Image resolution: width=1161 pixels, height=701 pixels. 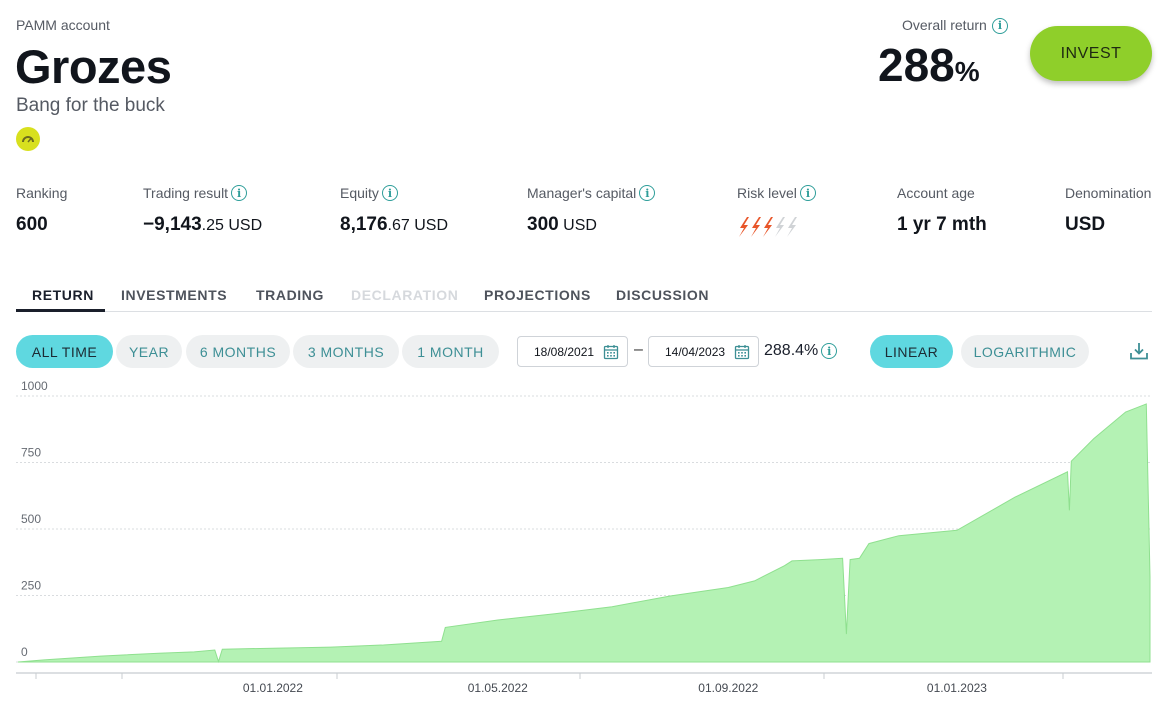 I want to click on ranking-label-text: Ranking, so click(x=42, y=193).